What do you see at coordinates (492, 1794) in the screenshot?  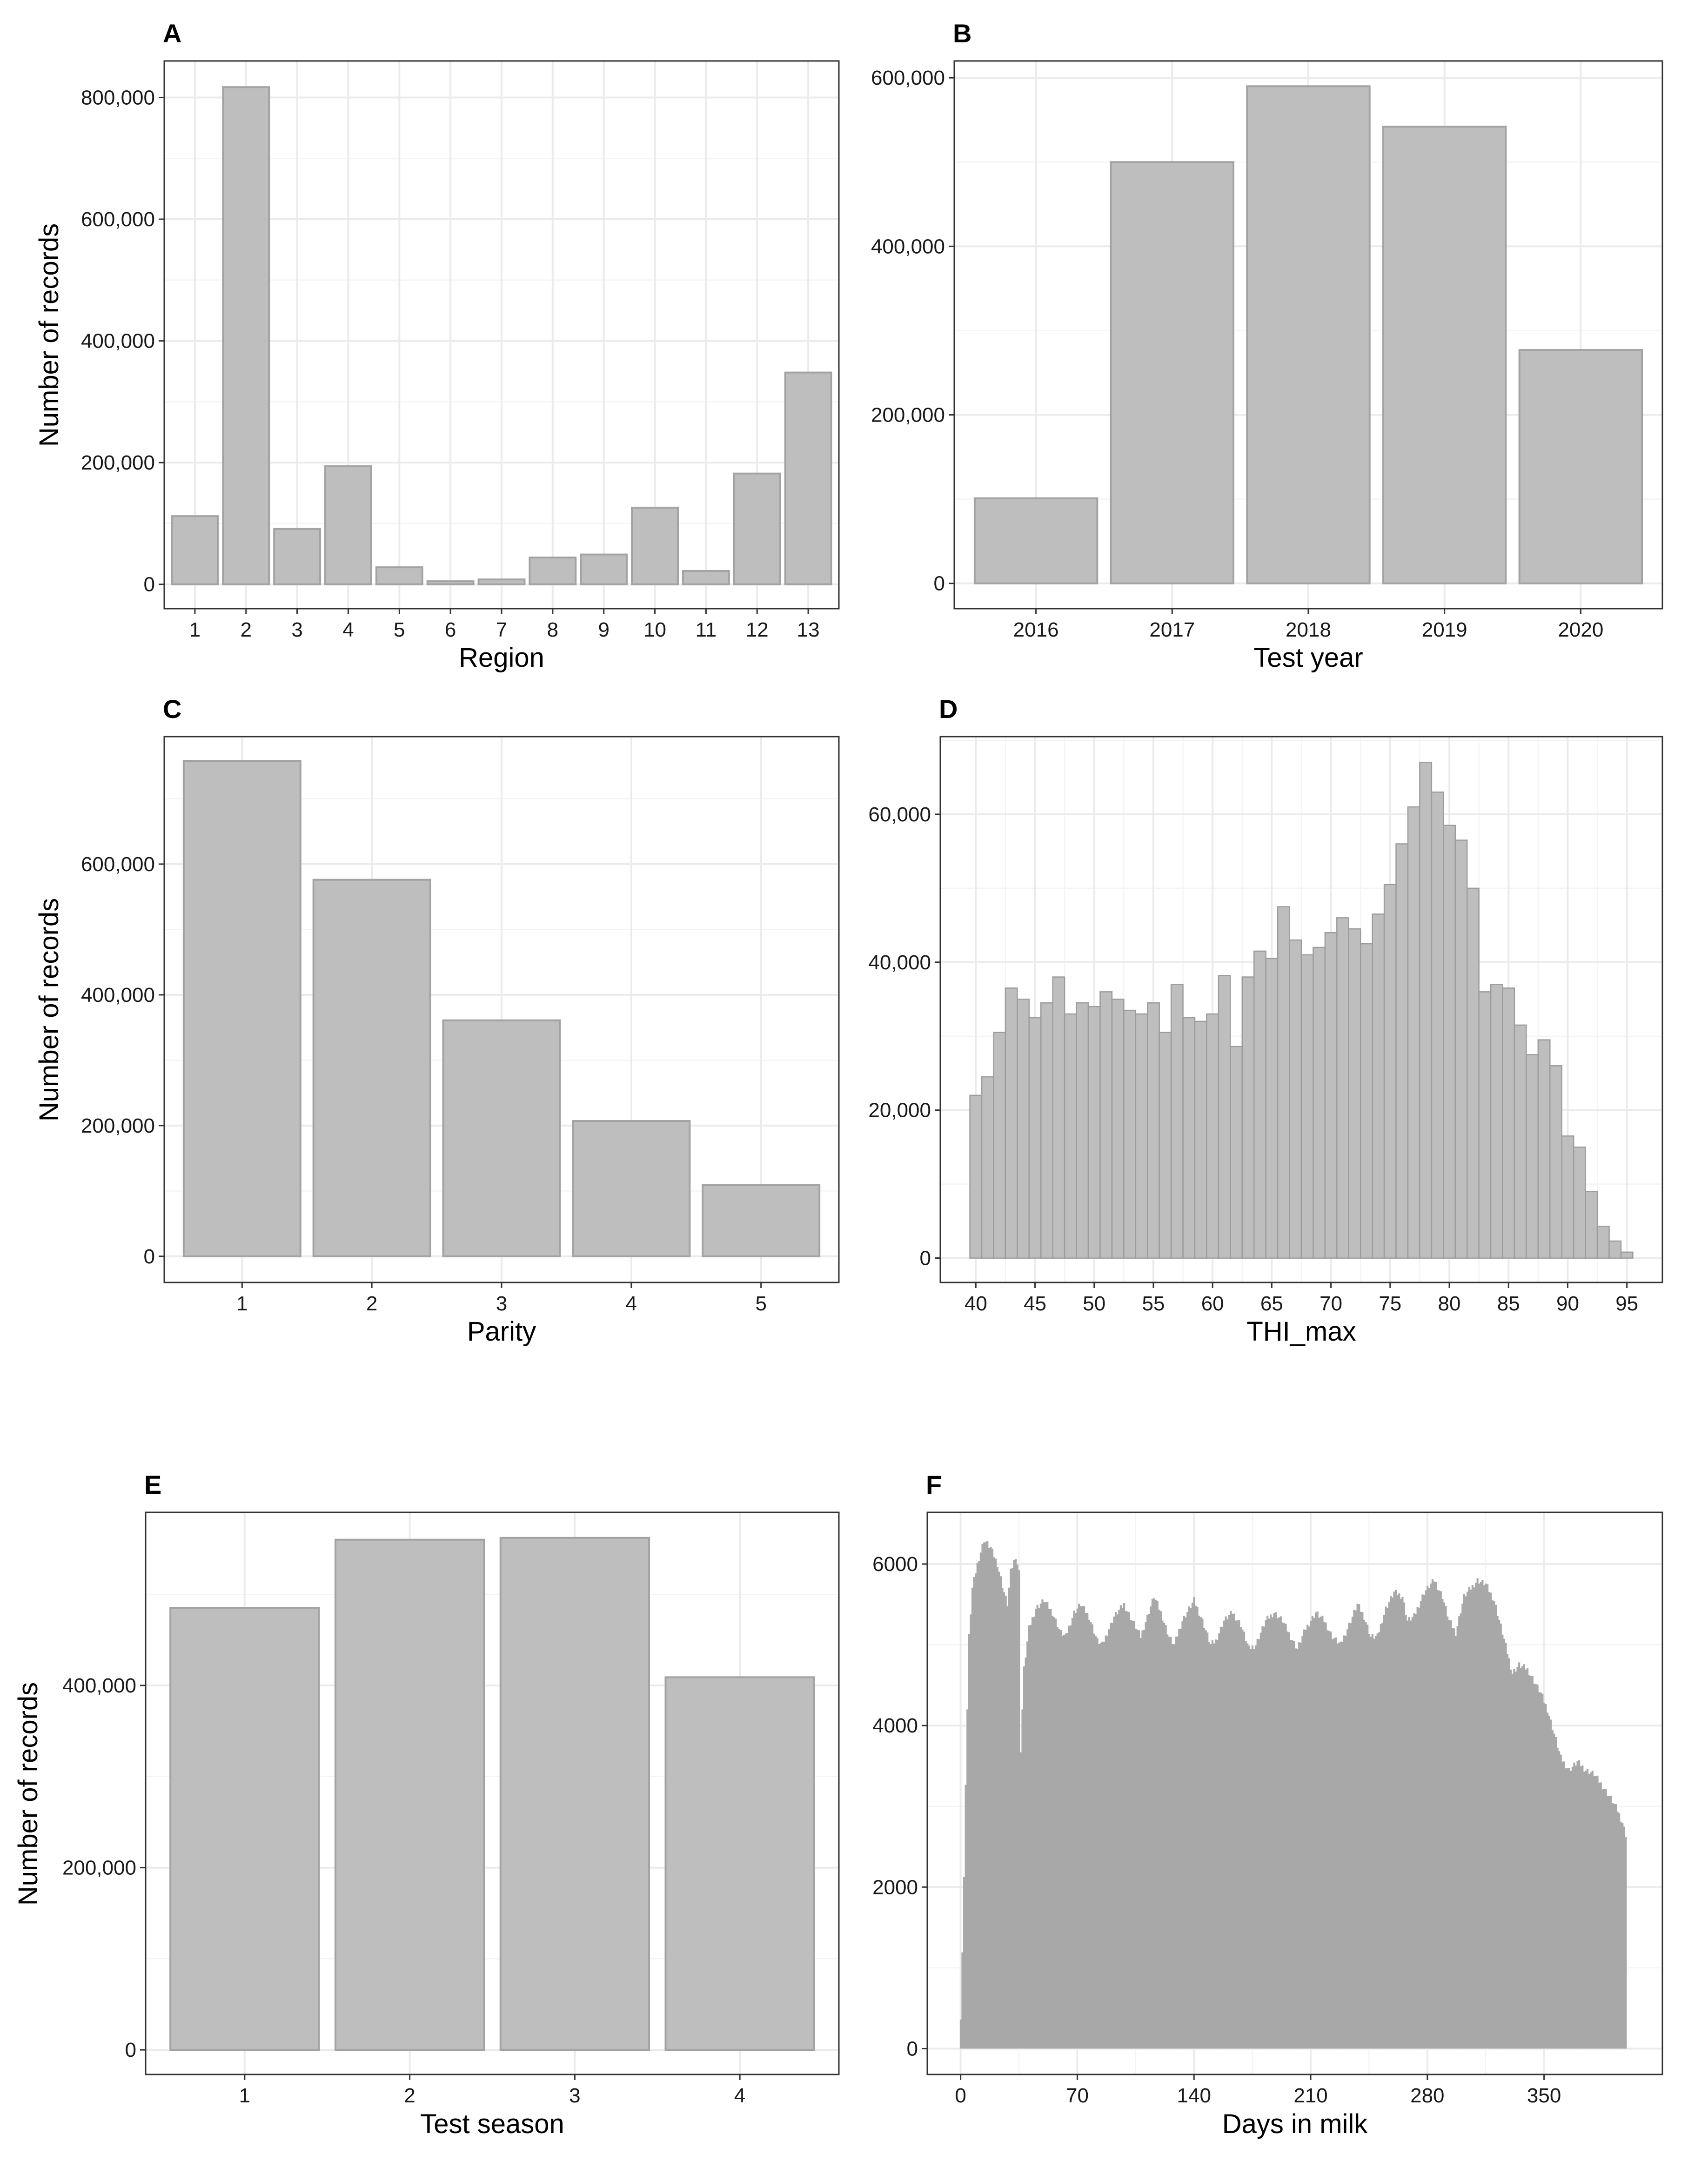 I see `panel-e-bars` at bounding box center [492, 1794].